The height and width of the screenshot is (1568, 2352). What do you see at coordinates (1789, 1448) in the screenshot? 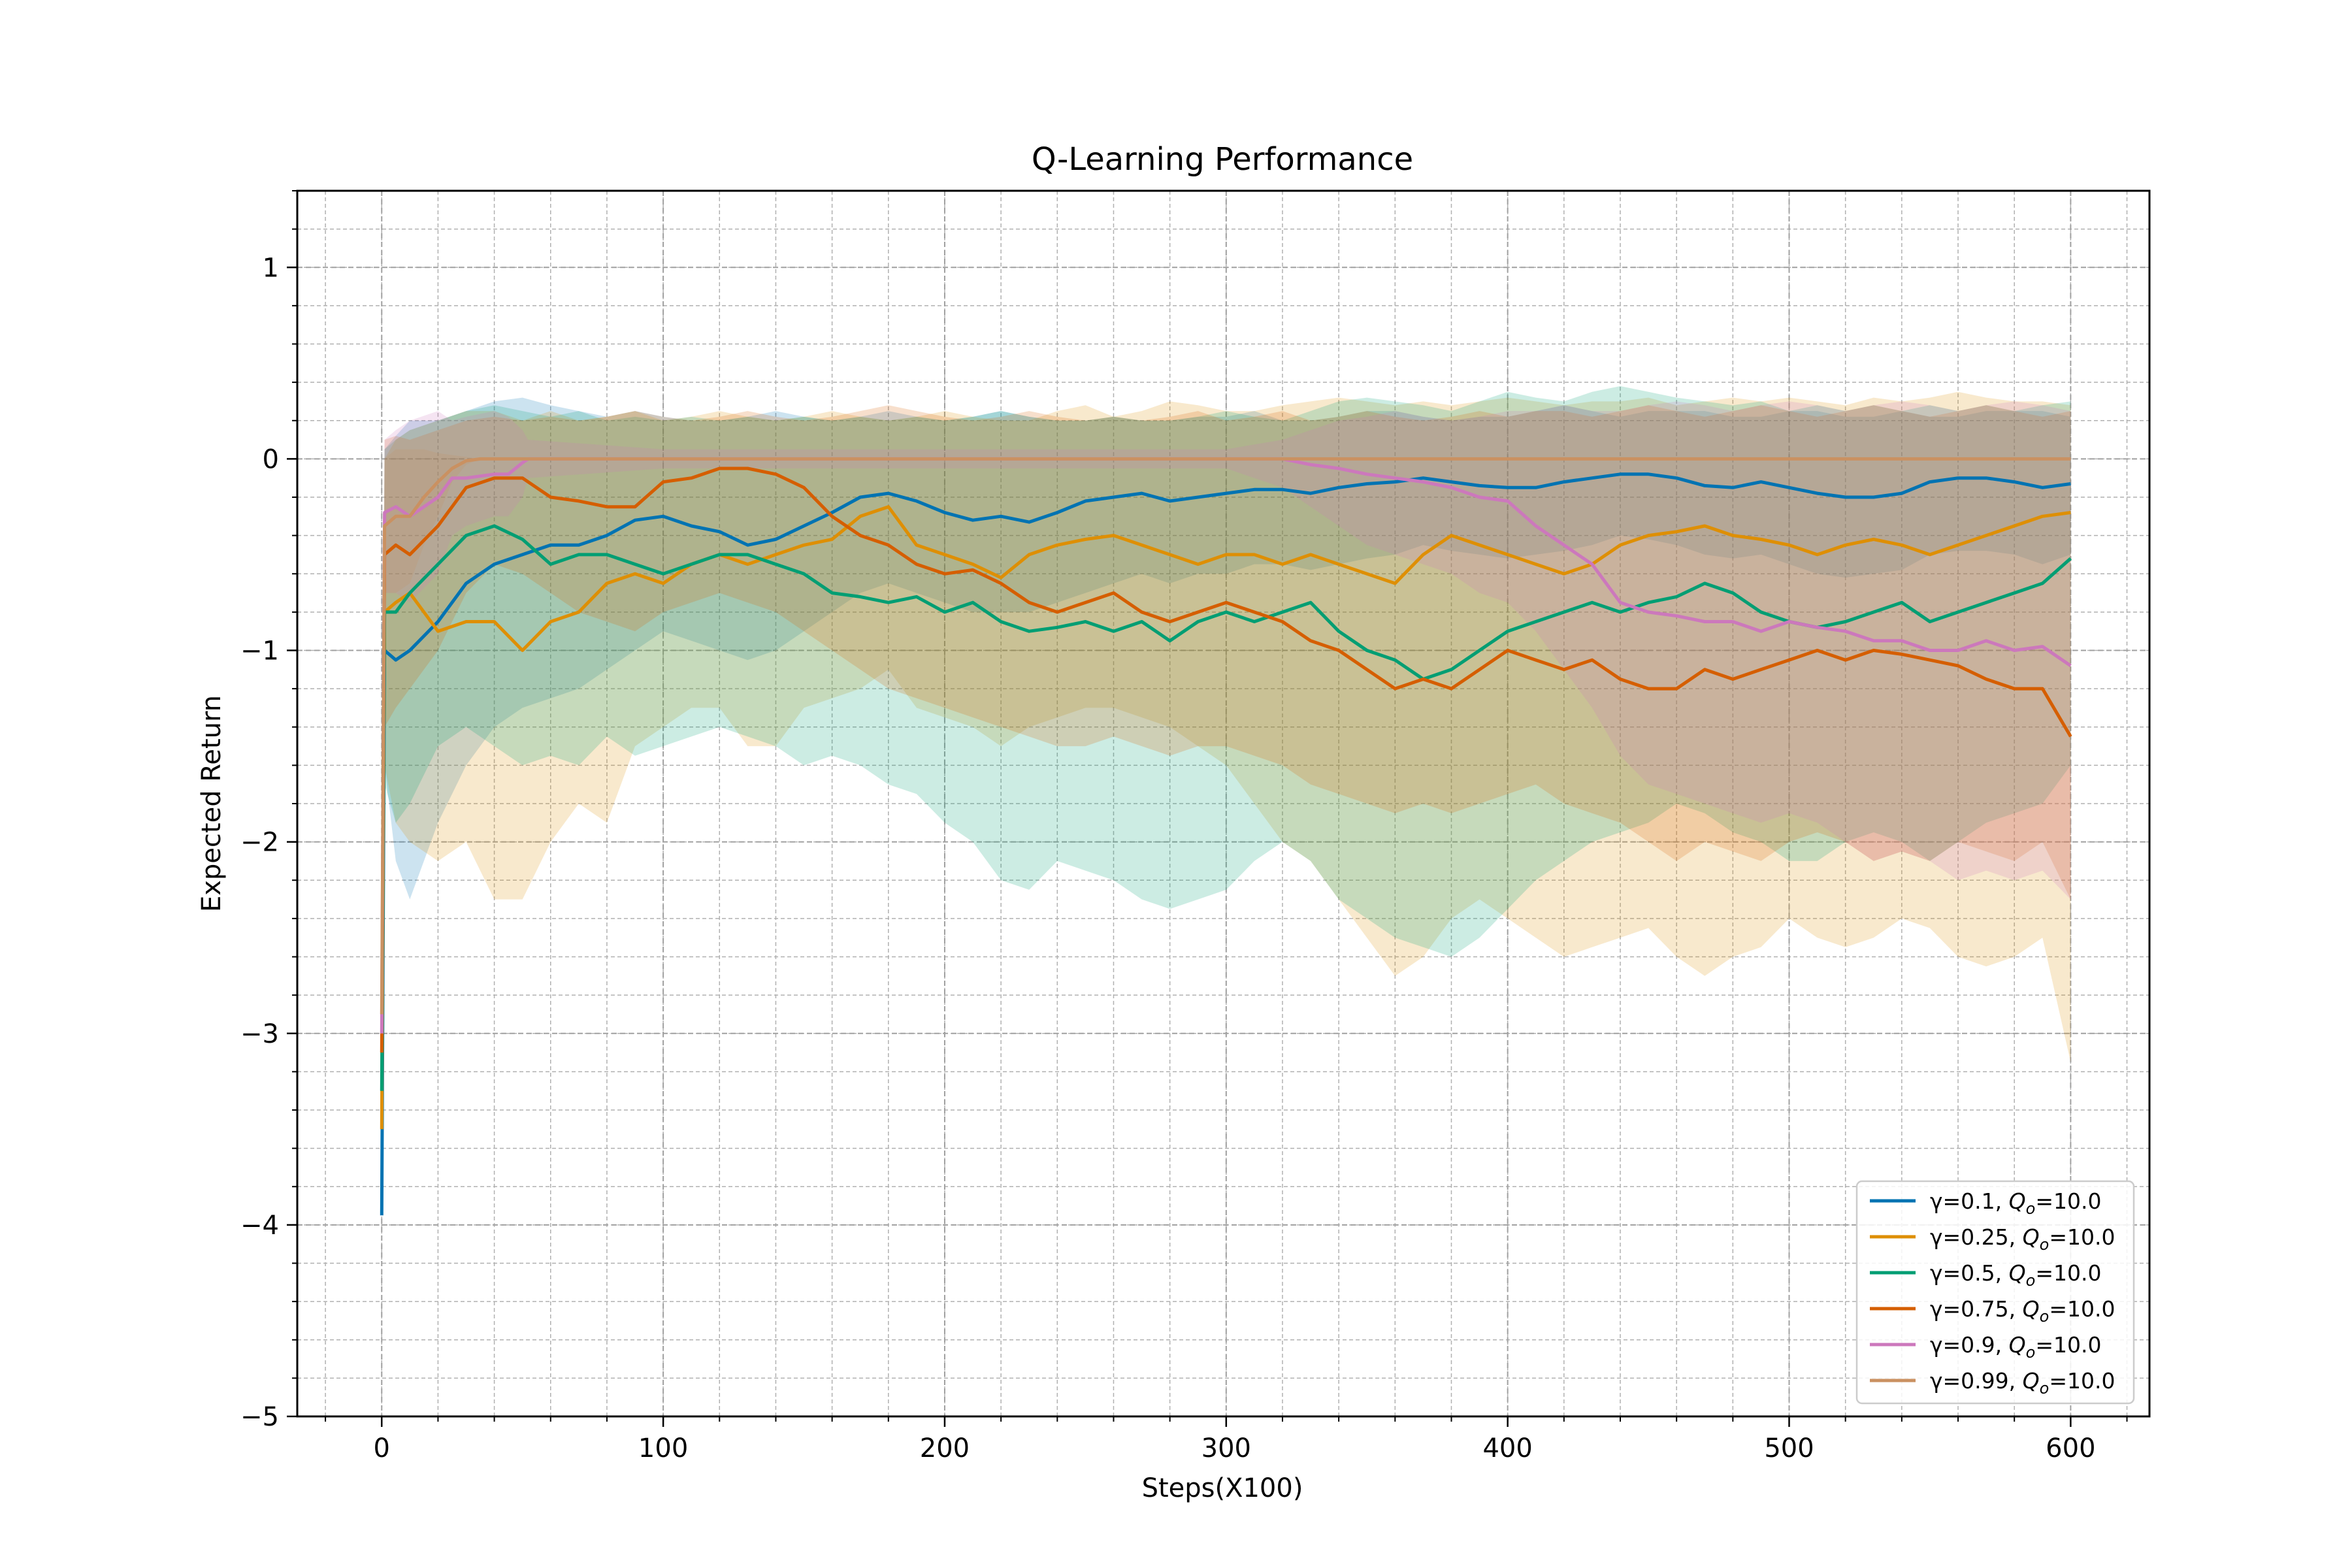
I see `x-tick-label: 500` at bounding box center [1789, 1448].